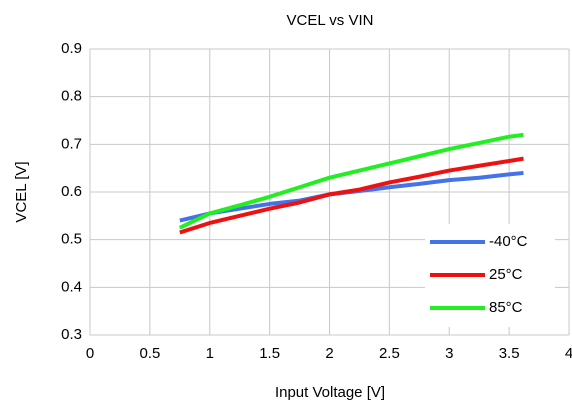 The height and width of the screenshot is (403, 572). I want to click on x-tick-label: 0.5, so click(149, 353).